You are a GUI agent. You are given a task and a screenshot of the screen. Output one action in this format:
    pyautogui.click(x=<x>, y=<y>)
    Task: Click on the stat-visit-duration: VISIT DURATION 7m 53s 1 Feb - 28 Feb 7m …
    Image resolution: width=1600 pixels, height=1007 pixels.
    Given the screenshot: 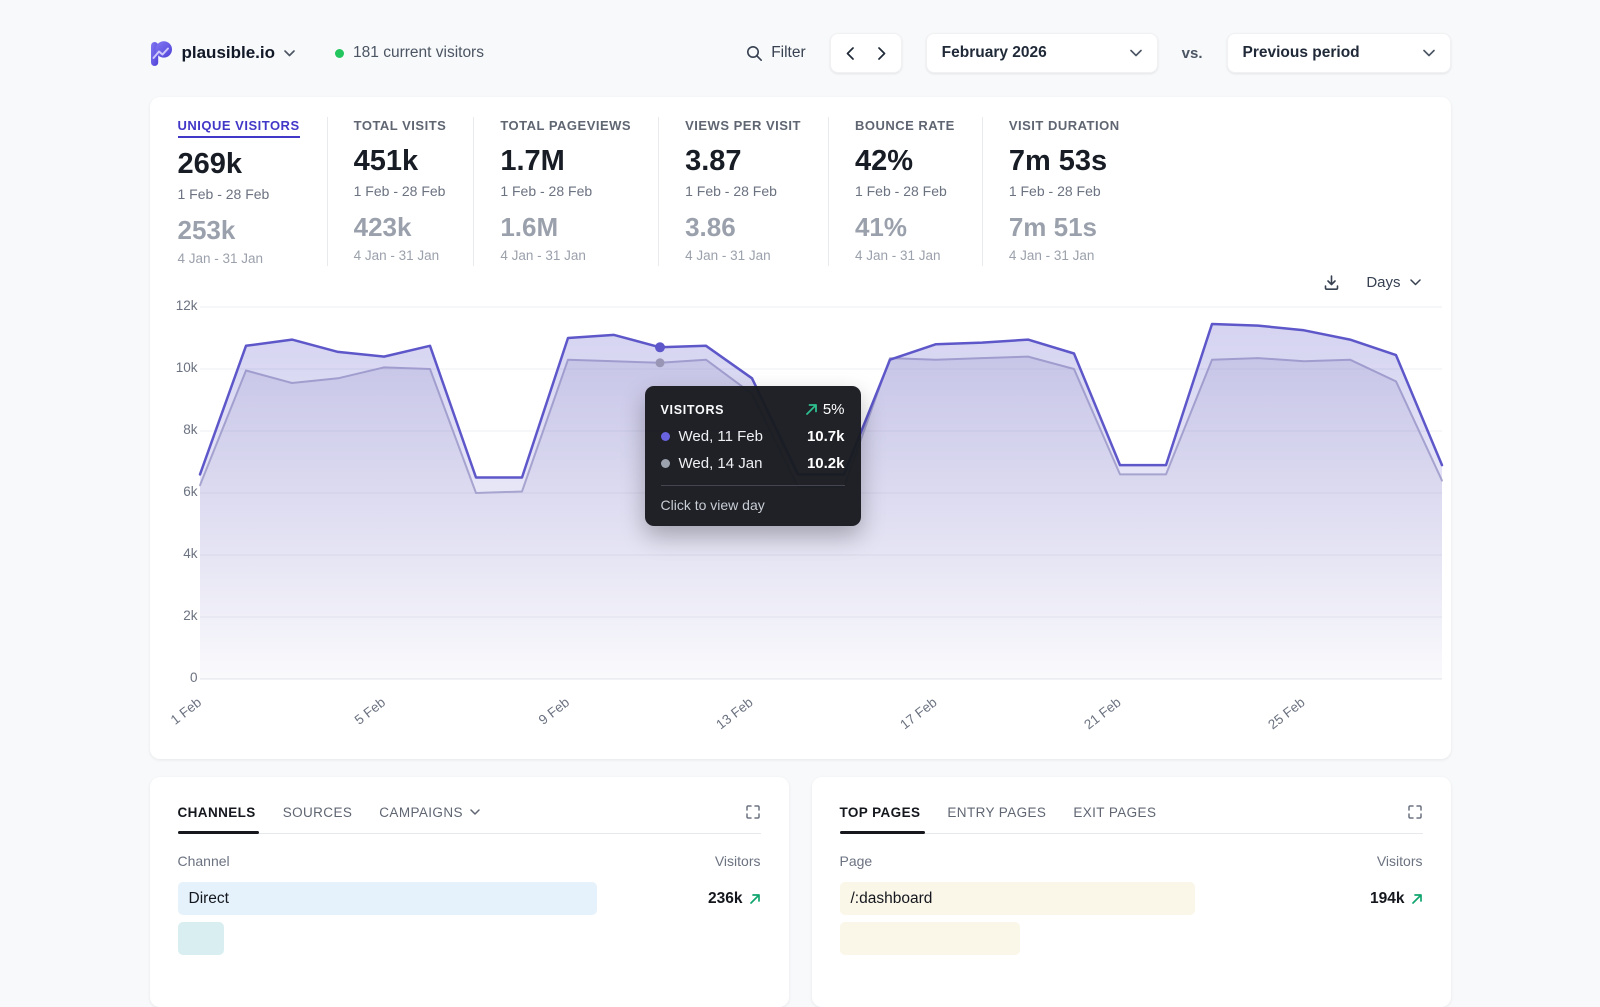 What is the action you would take?
    pyautogui.click(x=1064, y=191)
    